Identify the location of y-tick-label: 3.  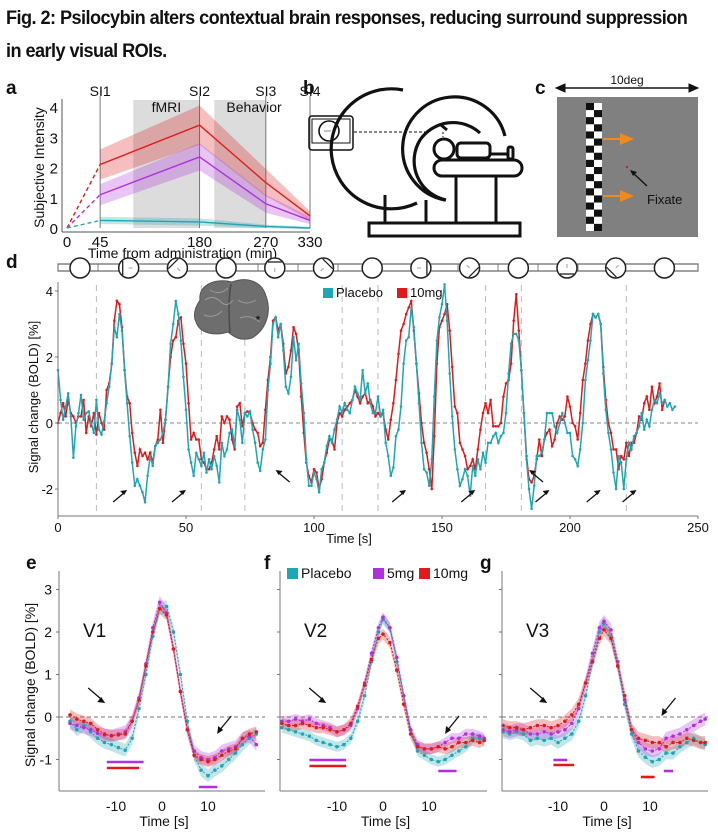
(54, 138).